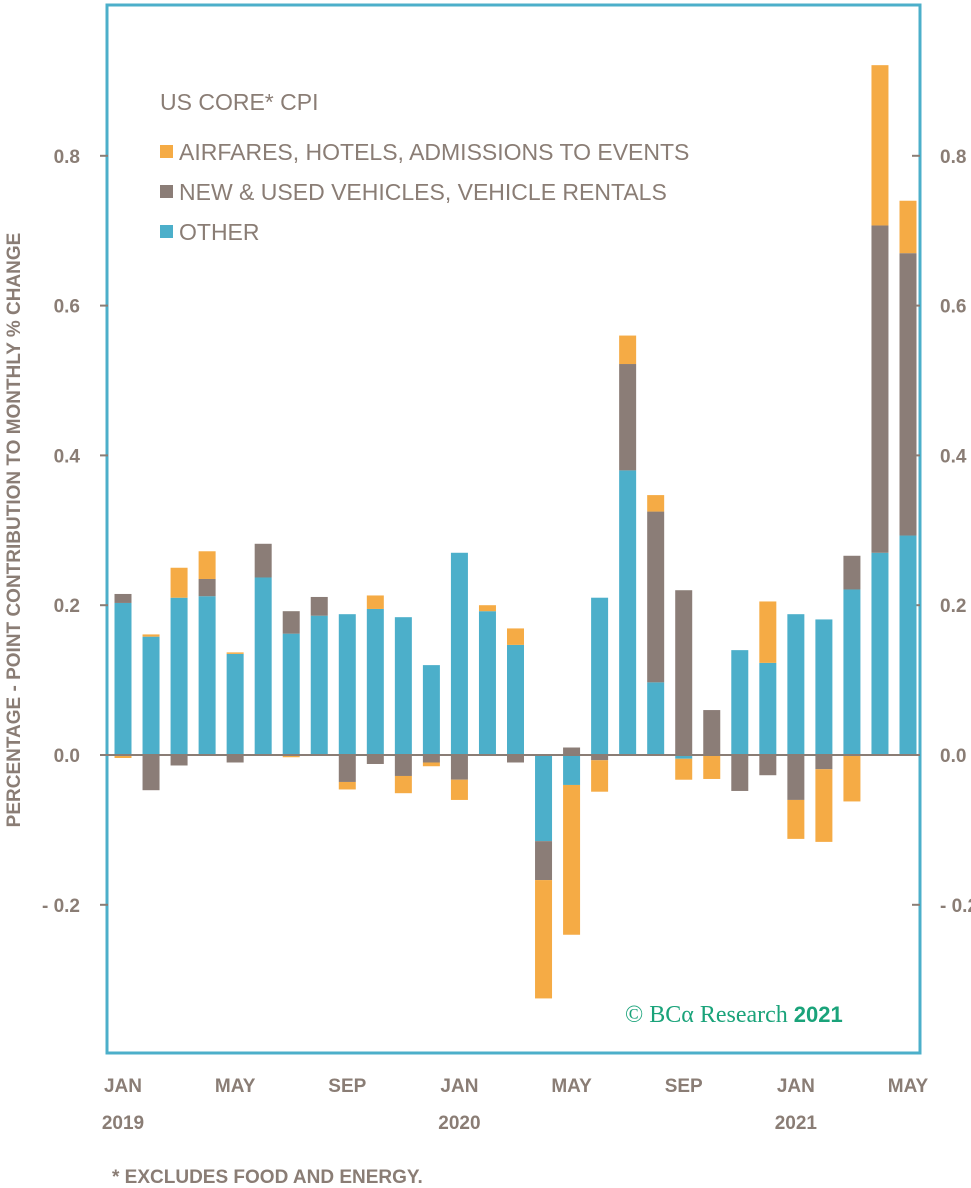  What do you see at coordinates (123, 1123) in the screenshot?
I see `x-tick-year: 2019` at bounding box center [123, 1123].